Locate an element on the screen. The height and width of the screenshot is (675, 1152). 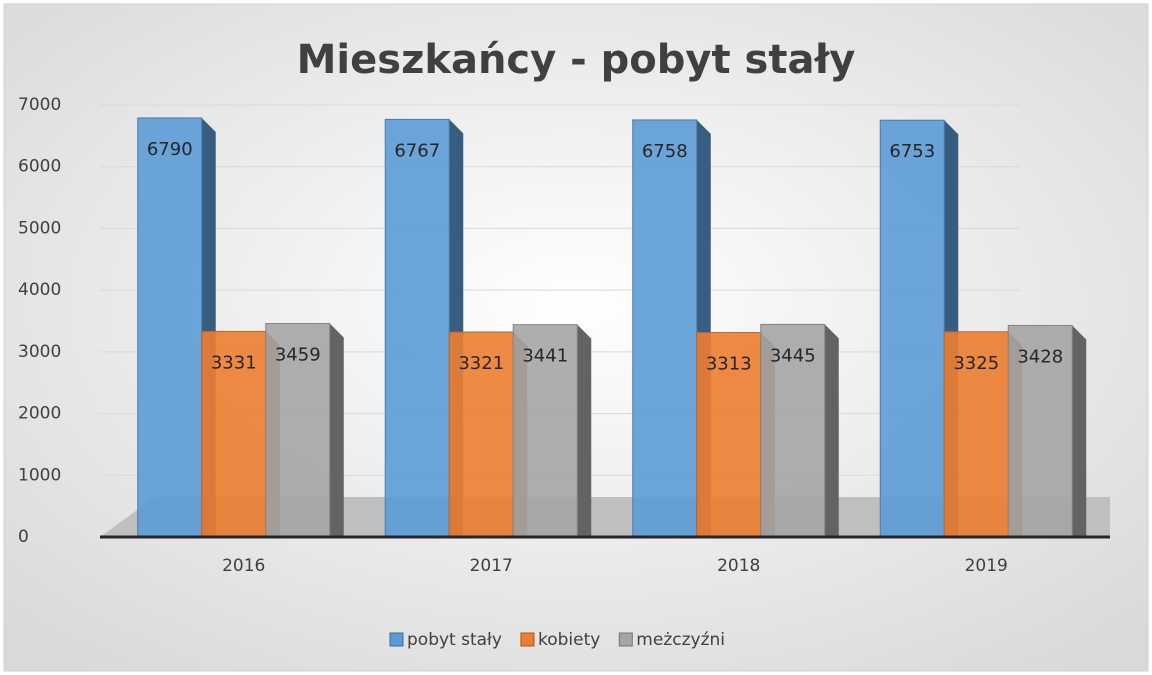
x-tick-label: 2018 is located at coordinates (738, 566).